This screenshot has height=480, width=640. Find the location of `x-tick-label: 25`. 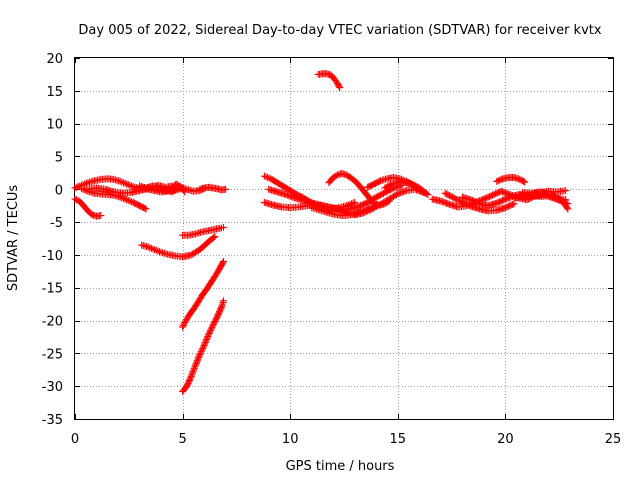

x-tick-label: 25 is located at coordinates (613, 439).